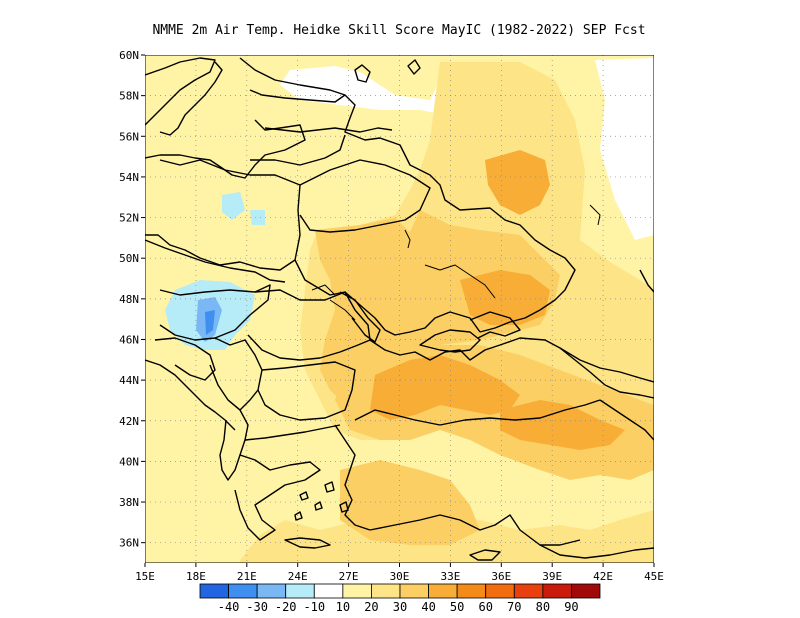  Describe the element at coordinates (129, 218) in the screenshot. I see `lat-tick-label: 52N` at that location.